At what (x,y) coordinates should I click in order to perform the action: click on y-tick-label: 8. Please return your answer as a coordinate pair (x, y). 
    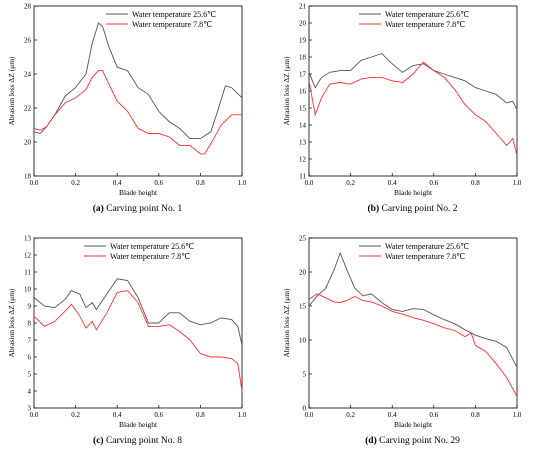
    Looking at the image, I should click on (30, 324).